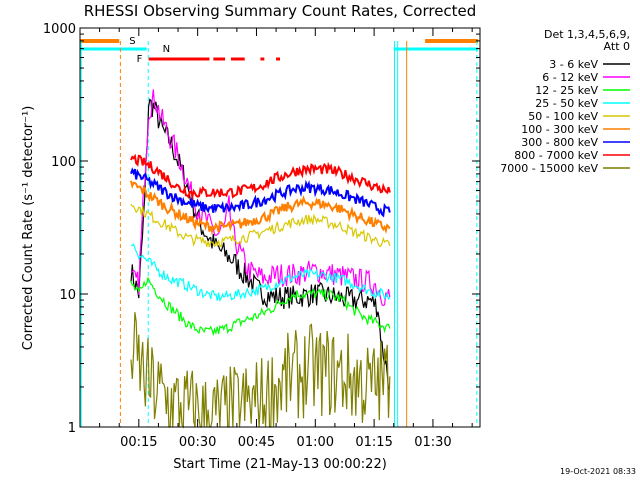 The image size is (640, 480). I want to click on y-tick-label: 1, so click(72, 428).